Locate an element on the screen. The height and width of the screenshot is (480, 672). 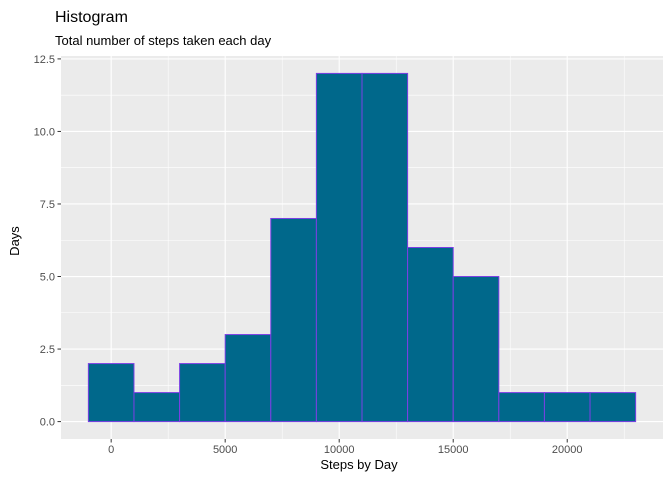
x-tick-label: 20000 is located at coordinates (567, 450).